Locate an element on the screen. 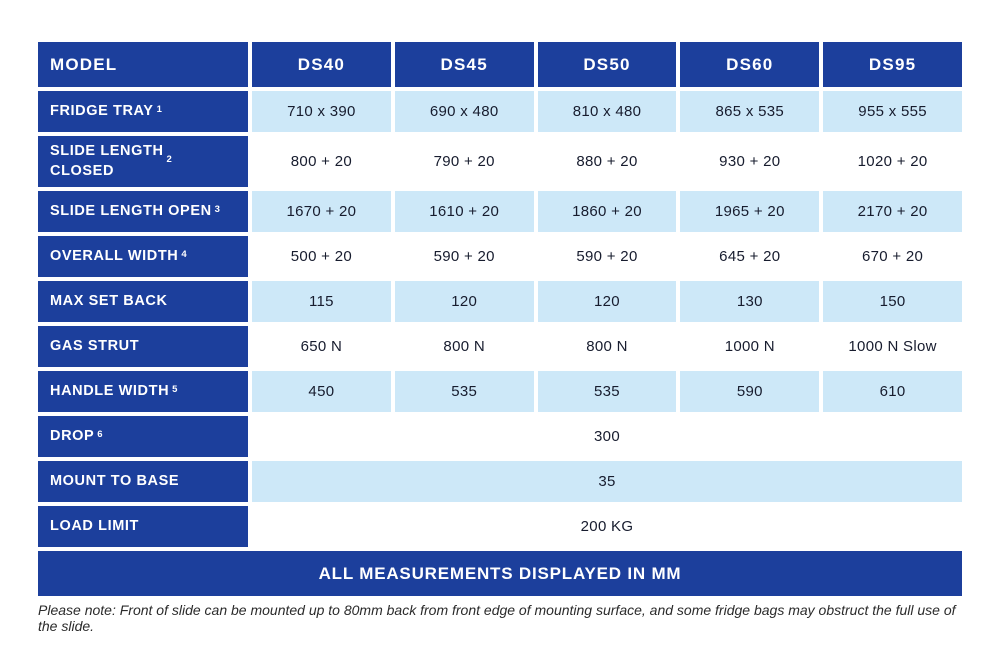  table-cell: 650 N is located at coordinates (321, 347).